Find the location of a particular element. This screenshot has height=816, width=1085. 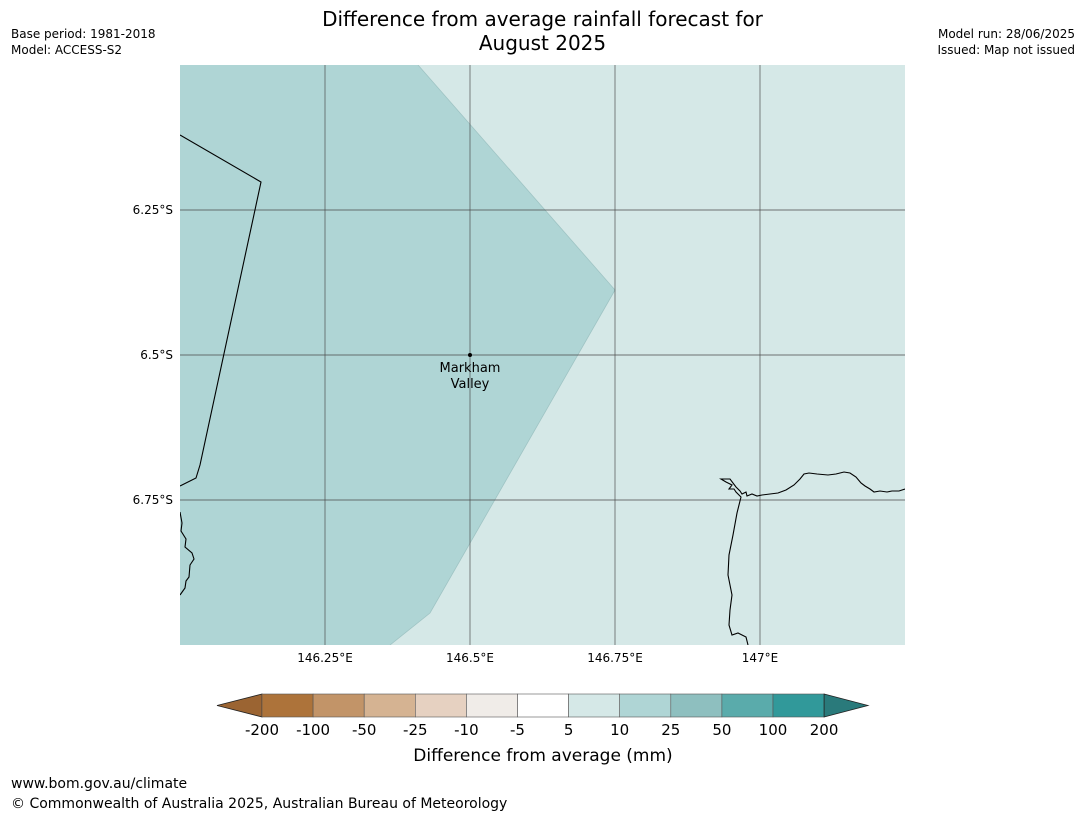

legend-tick-label: -5 is located at coordinates (517, 730).